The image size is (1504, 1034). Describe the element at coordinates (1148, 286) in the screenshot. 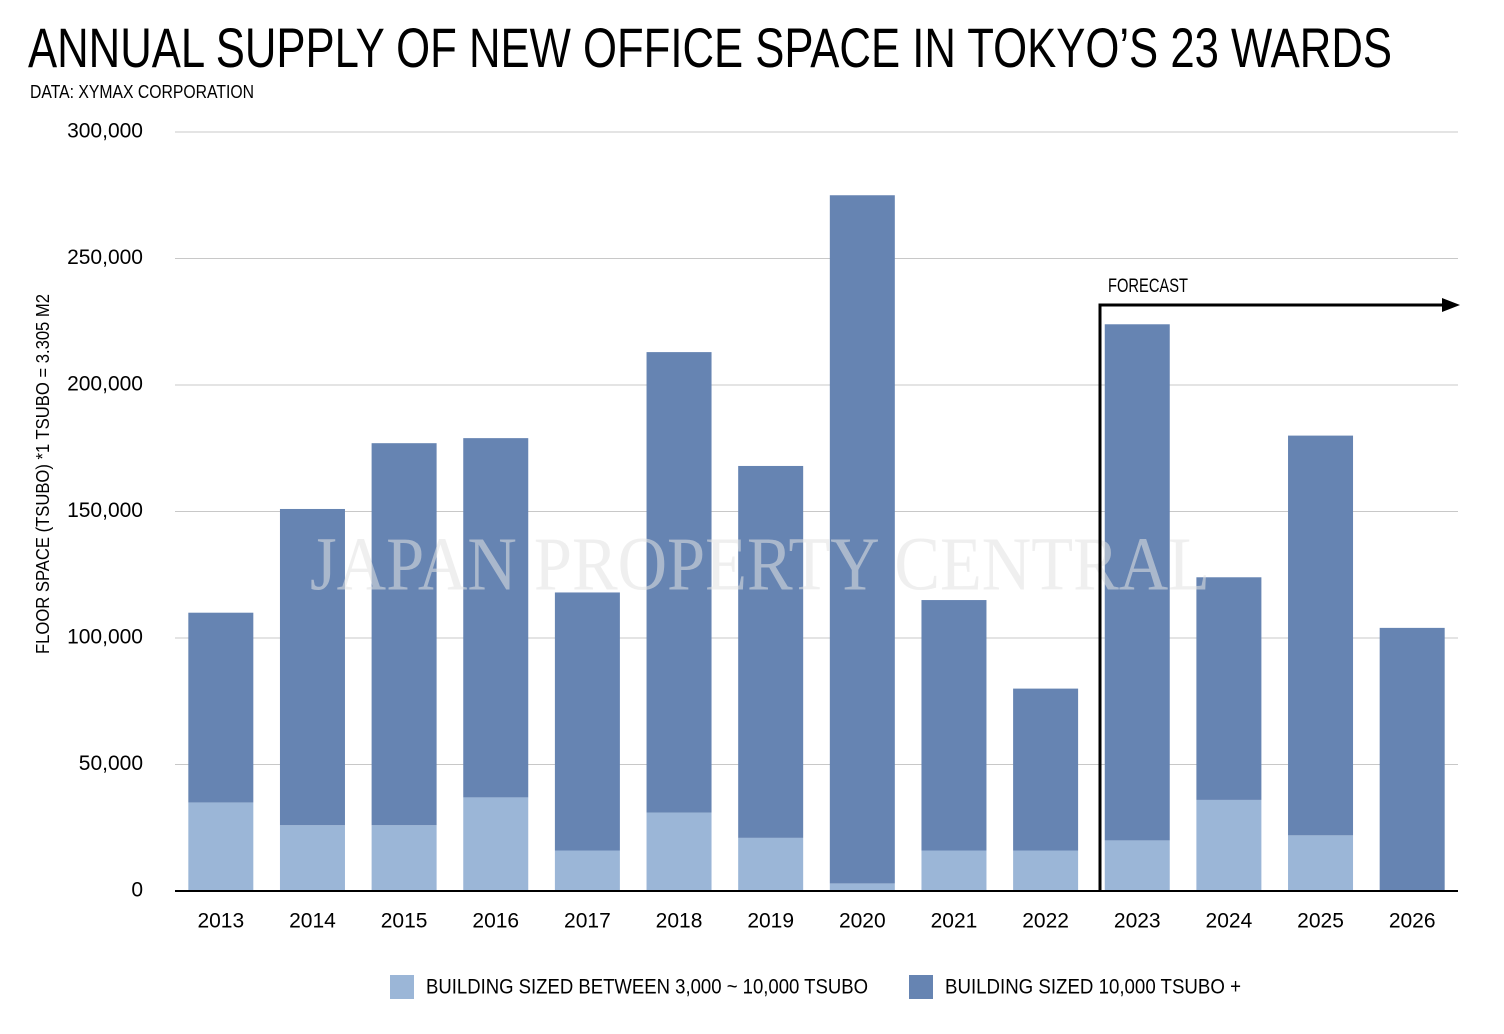

I see `annotation: FORECAST` at that location.